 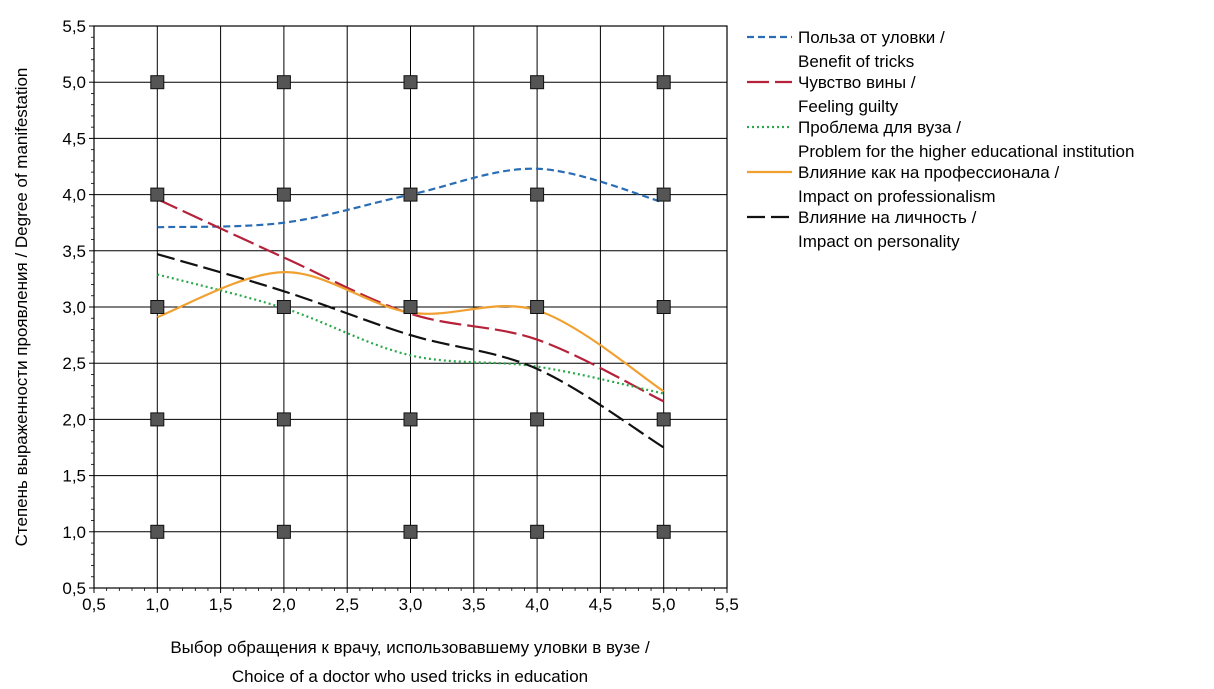 I want to click on legend-label-4-en: Impact on professionalism, so click(x=896, y=196).